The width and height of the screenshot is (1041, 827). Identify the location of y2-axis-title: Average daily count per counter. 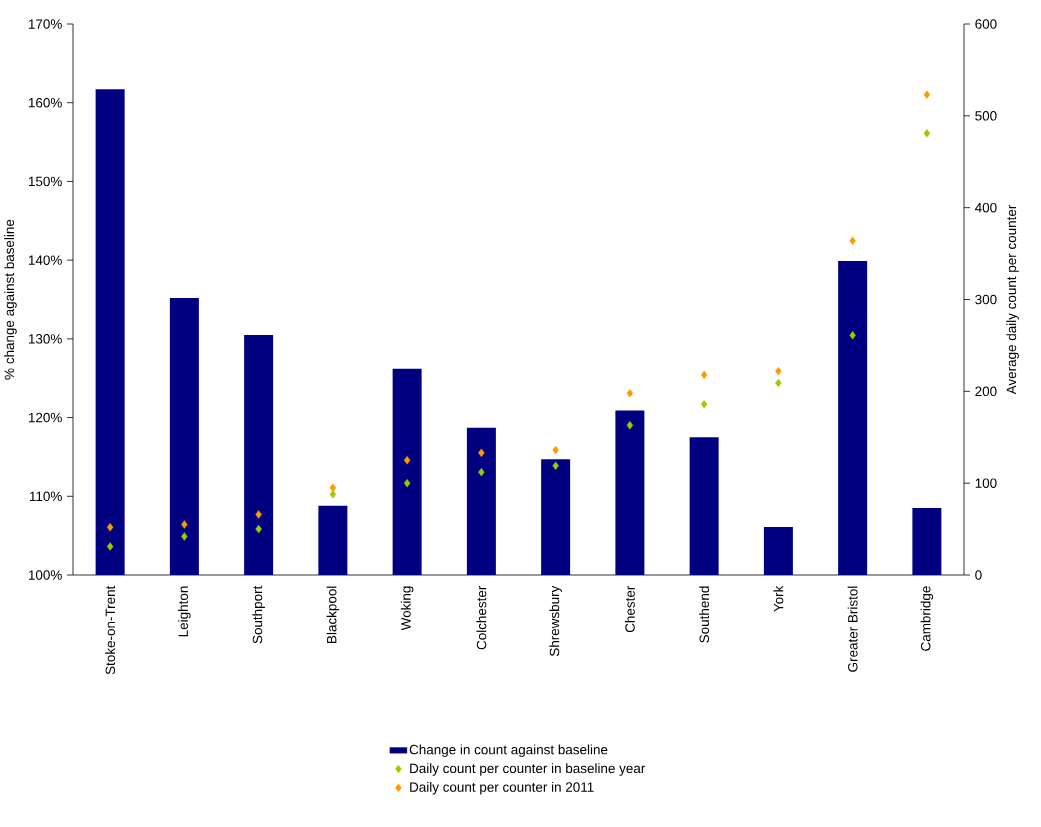
(1012, 299).